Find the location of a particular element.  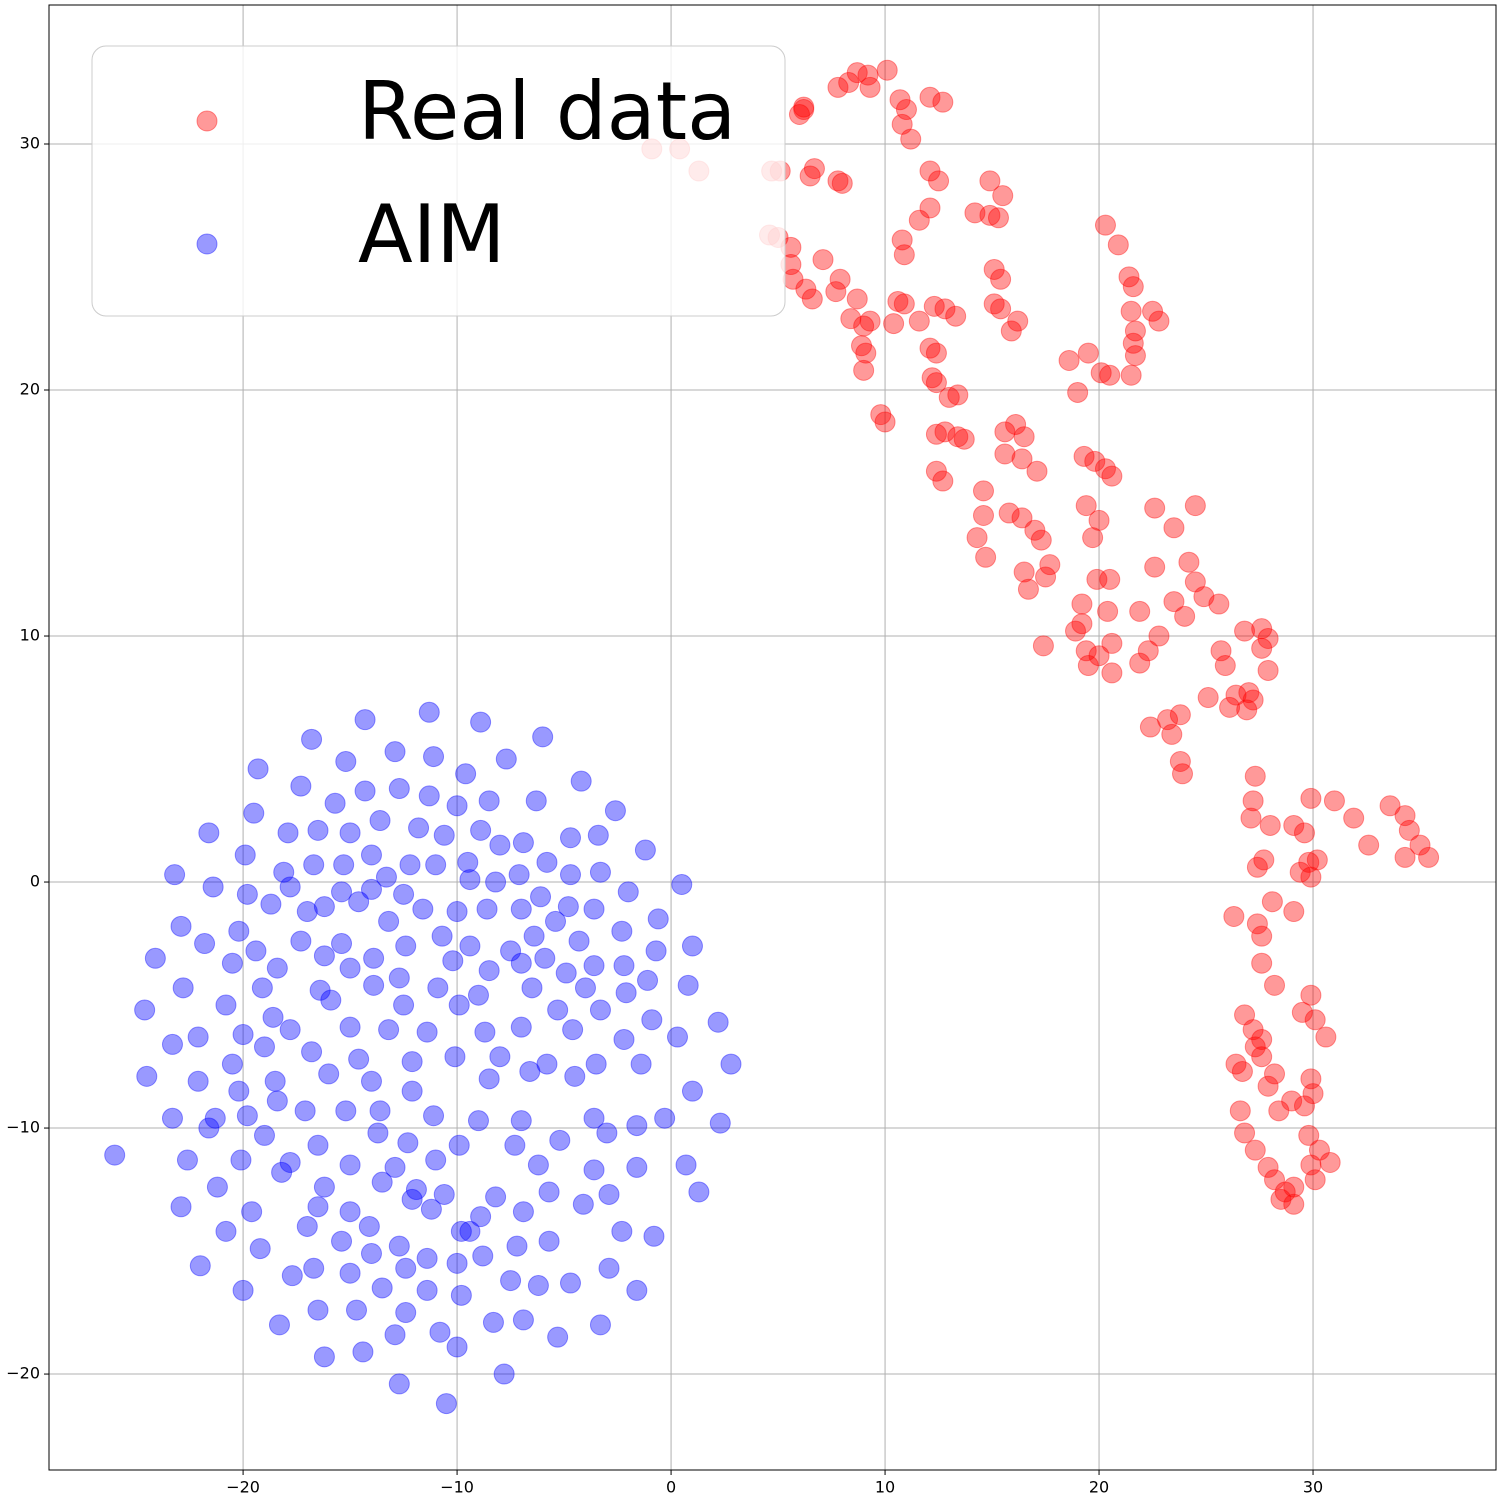

y-tick-label: −10 is located at coordinates (23, 1127).